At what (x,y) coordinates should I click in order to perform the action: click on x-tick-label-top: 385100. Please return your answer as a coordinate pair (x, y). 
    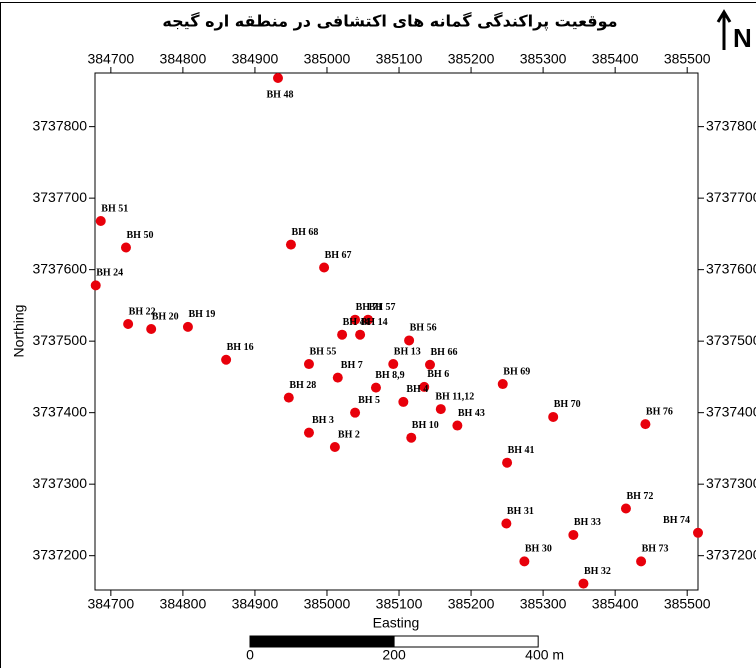
    Looking at the image, I should click on (399, 59).